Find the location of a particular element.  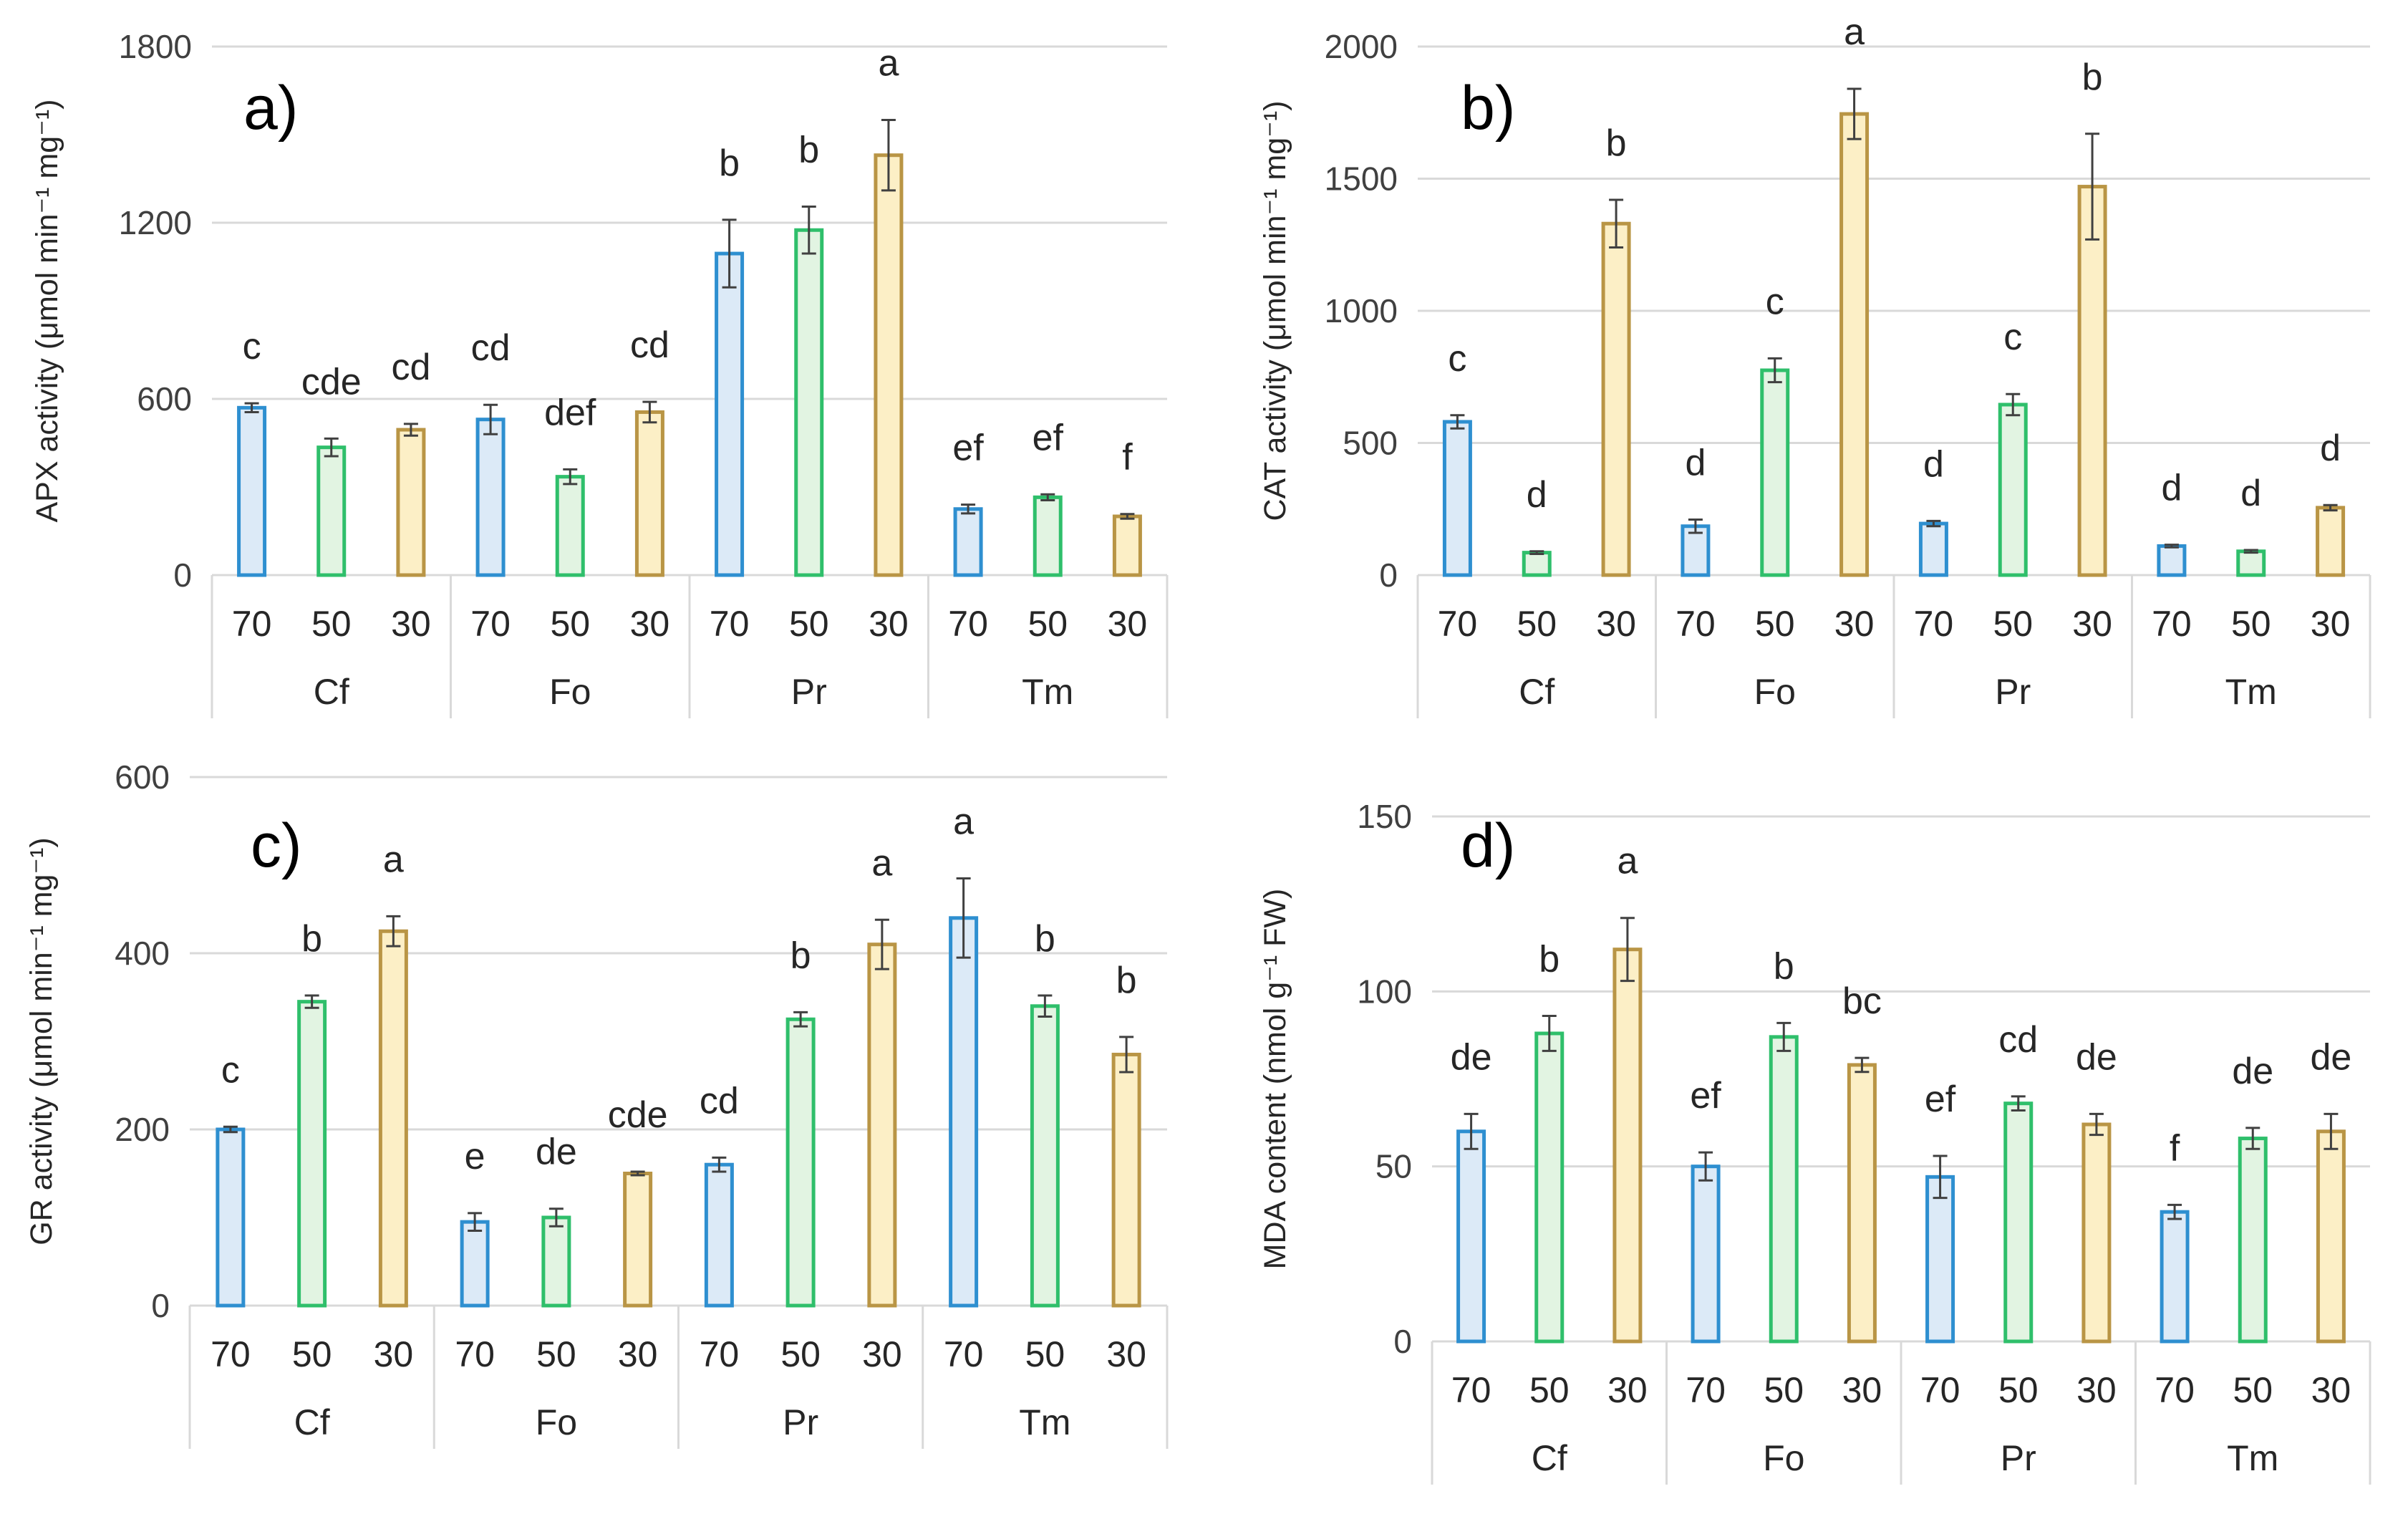

y-tick-label: 600 is located at coordinates (164, 399).